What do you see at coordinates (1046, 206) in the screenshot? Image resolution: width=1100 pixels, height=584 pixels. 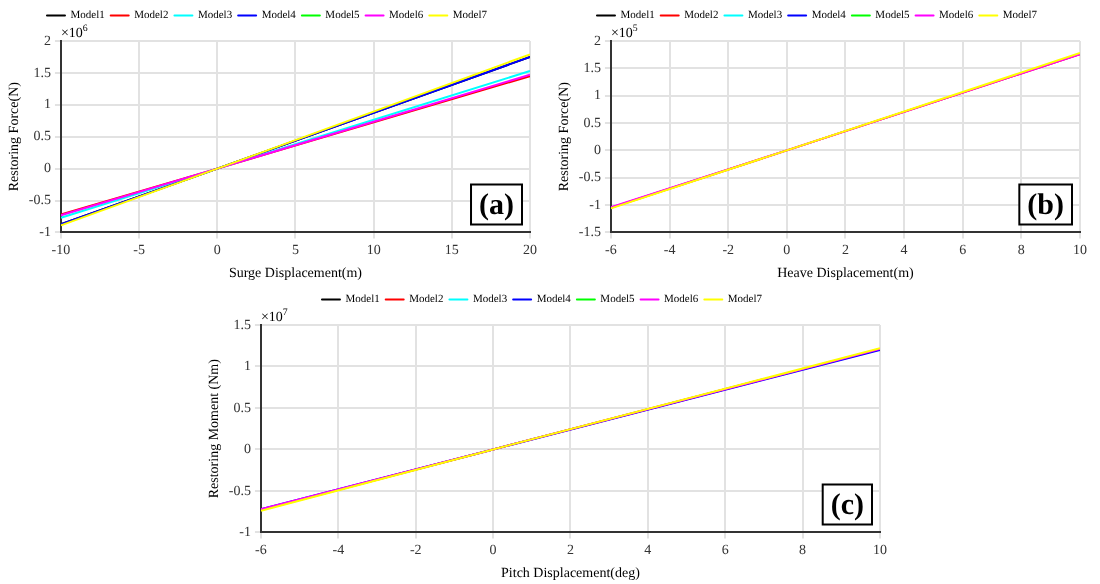 I see `annotation: (b)` at bounding box center [1046, 206].